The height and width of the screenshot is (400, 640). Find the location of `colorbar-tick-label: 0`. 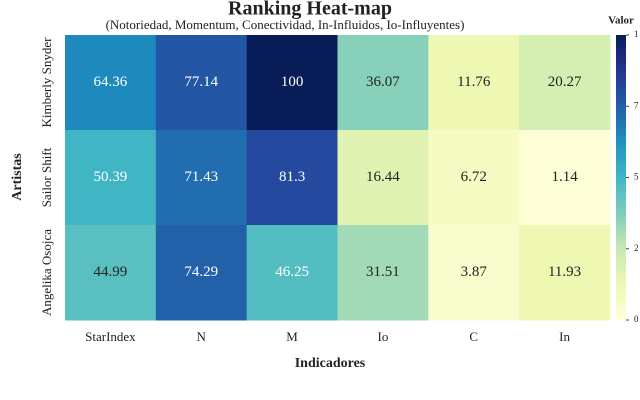

colorbar-tick-label: 0 is located at coordinates (636, 319).